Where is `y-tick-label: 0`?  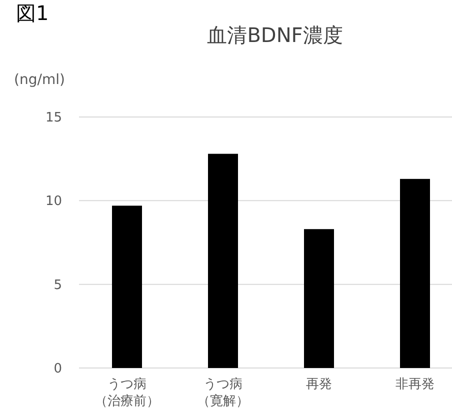
y-tick-label: 0 is located at coordinates (58, 369).